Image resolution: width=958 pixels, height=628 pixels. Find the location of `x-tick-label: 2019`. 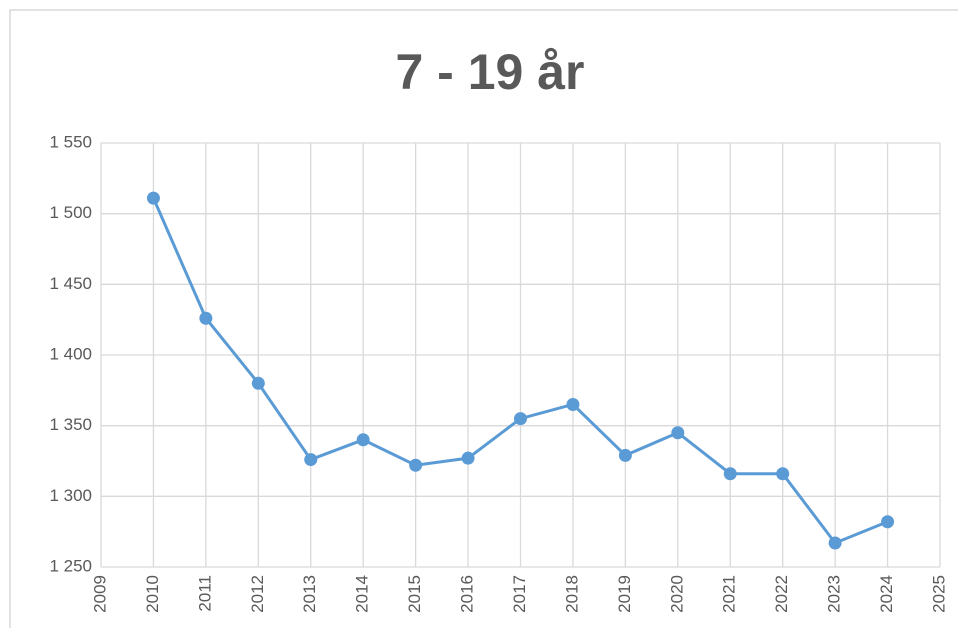

x-tick-label: 2019 is located at coordinates (624, 594).